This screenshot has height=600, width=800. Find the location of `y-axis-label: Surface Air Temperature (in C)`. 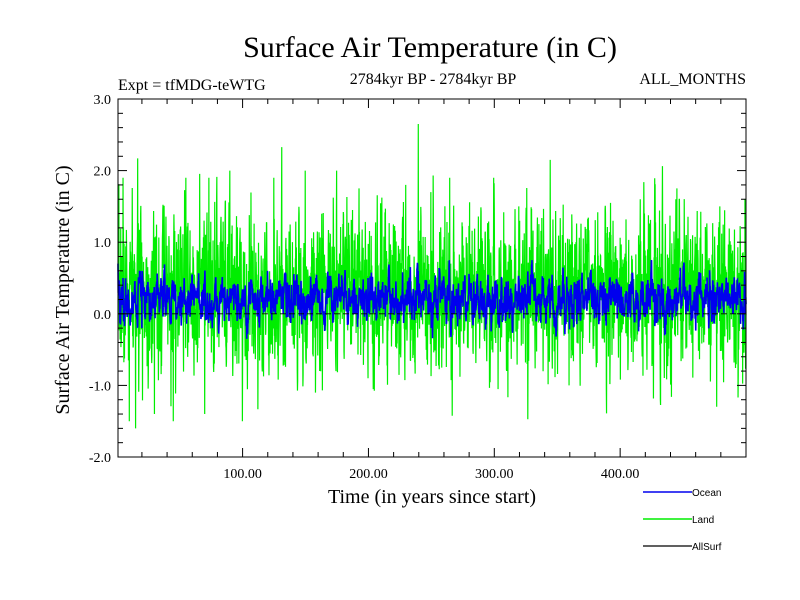

y-axis-label: Surface Air Temperature (in C) is located at coordinates (63, 289).